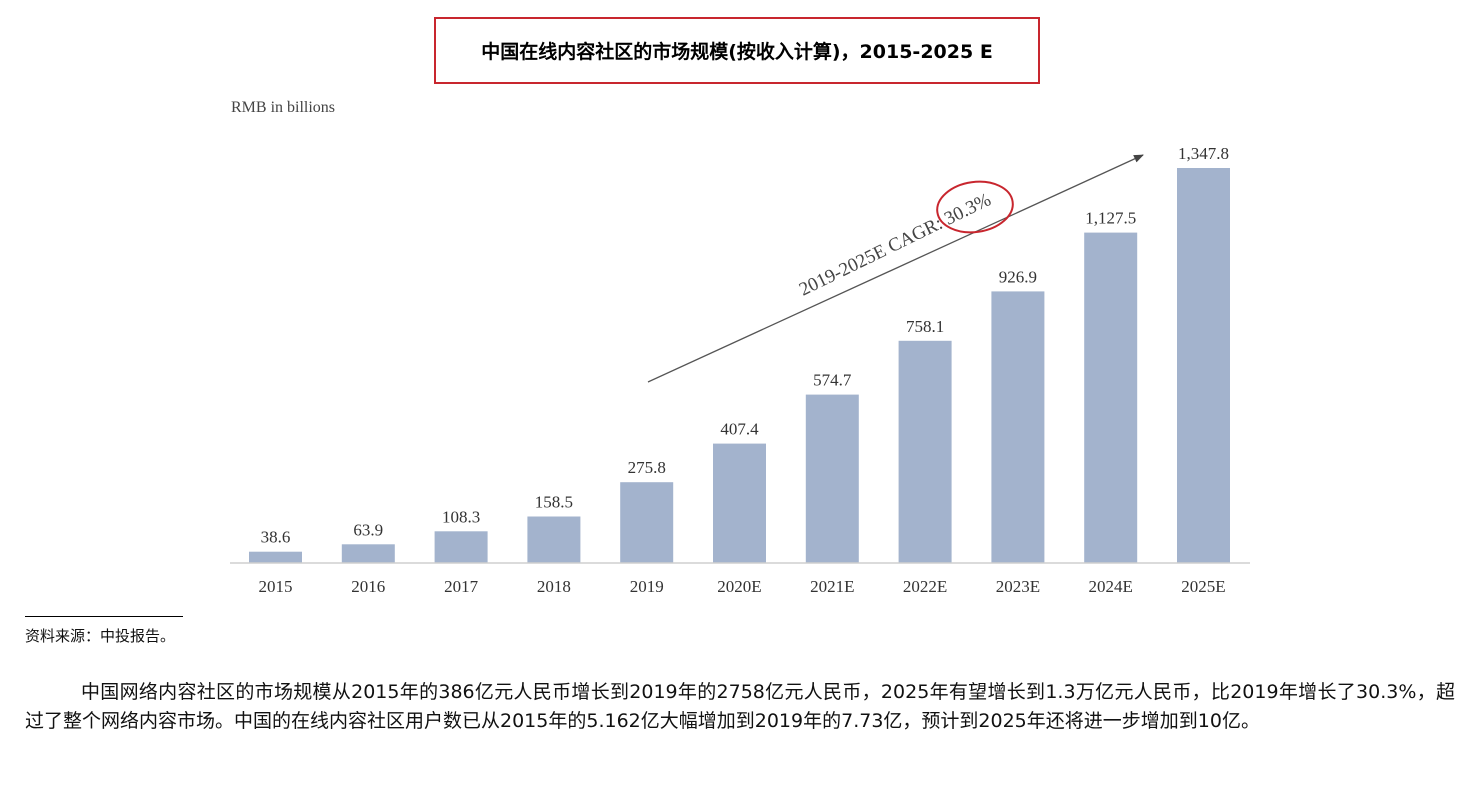 The image size is (1471, 786). What do you see at coordinates (832, 380) in the screenshot?
I see `data-label-2021E: 574.7` at bounding box center [832, 380].